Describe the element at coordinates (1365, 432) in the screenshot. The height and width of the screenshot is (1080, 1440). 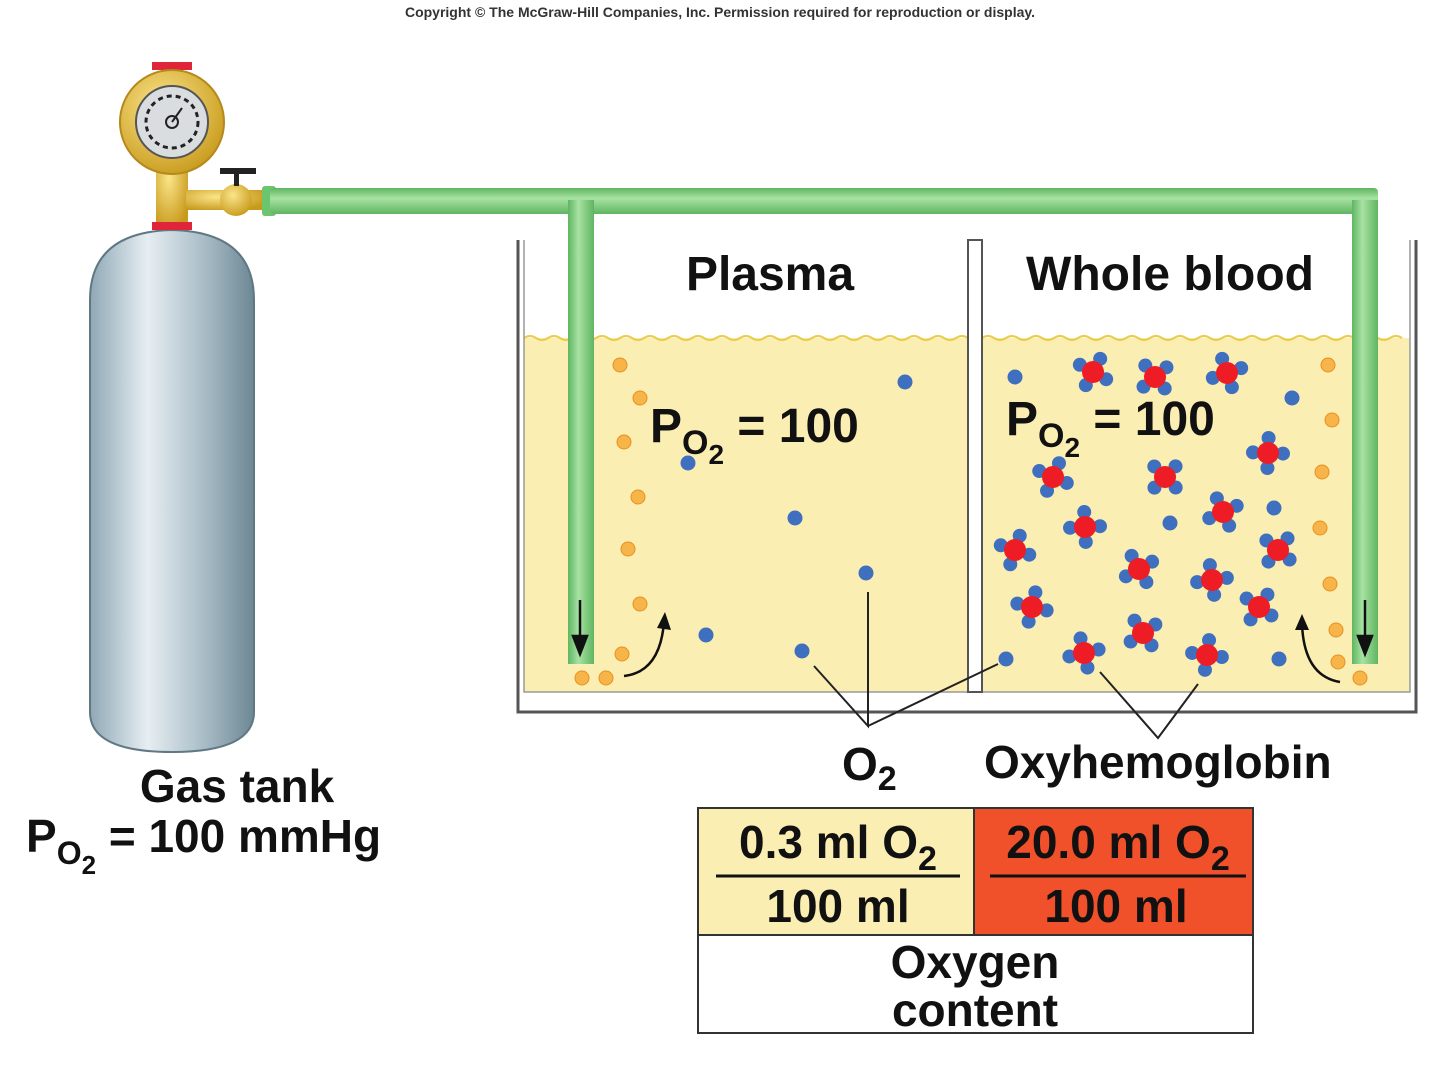
I see `gas-tube-blood` at that location.